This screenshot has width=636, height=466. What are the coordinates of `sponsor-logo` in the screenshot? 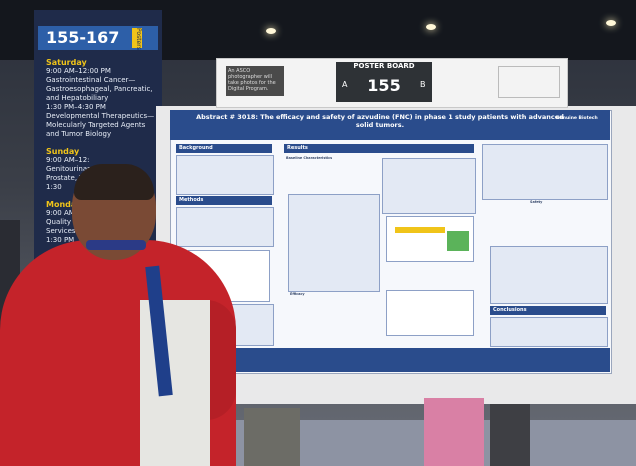 It's located at (529, 82).